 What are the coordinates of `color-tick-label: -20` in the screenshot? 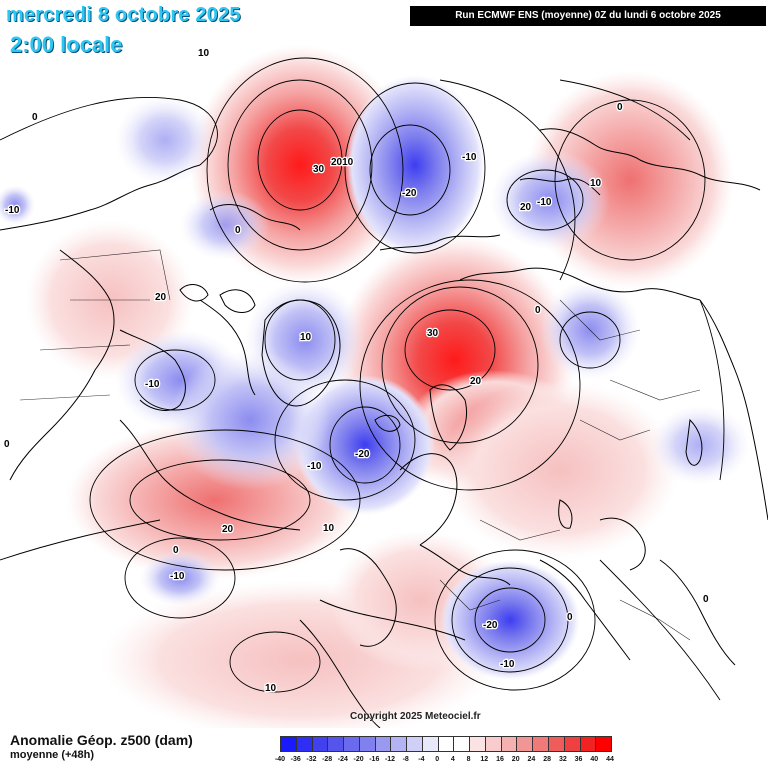 It's located at (358, 759).